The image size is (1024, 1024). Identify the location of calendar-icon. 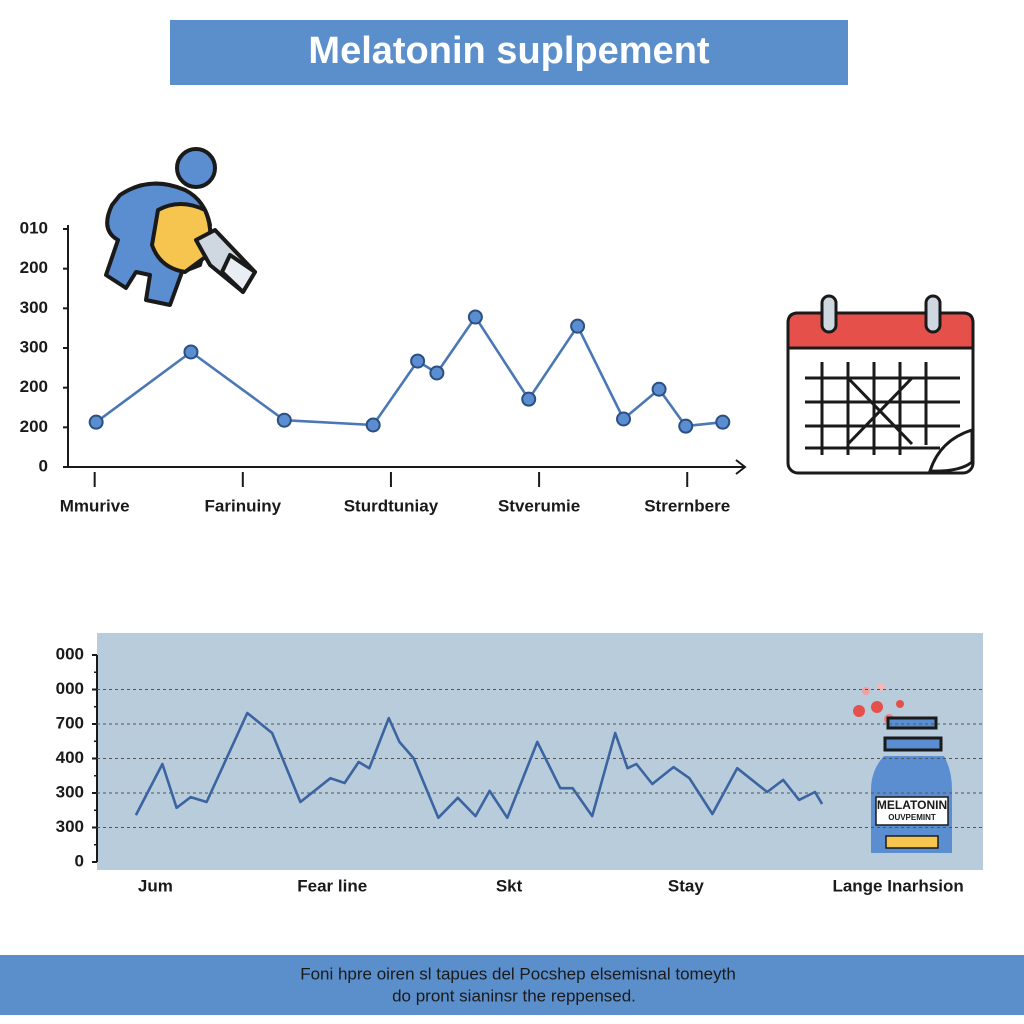
(880, 384).